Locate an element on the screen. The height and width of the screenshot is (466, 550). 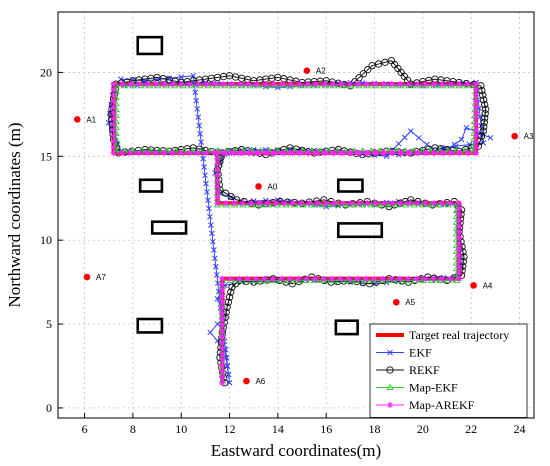
y-tick-label: 15 is located at coordinates (46, 156).